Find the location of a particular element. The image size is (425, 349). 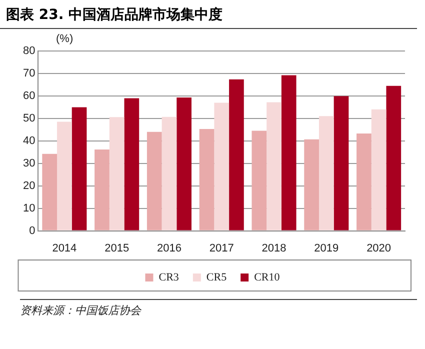

y-tick-label: 70 is located at coordinates (29, 74).